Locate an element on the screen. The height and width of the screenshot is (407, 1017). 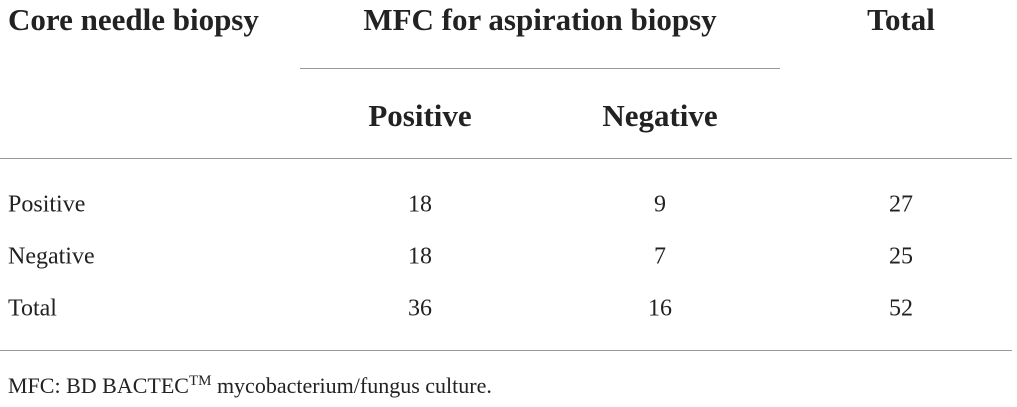
data-cell: 25 is located at coordinates (901, 256).